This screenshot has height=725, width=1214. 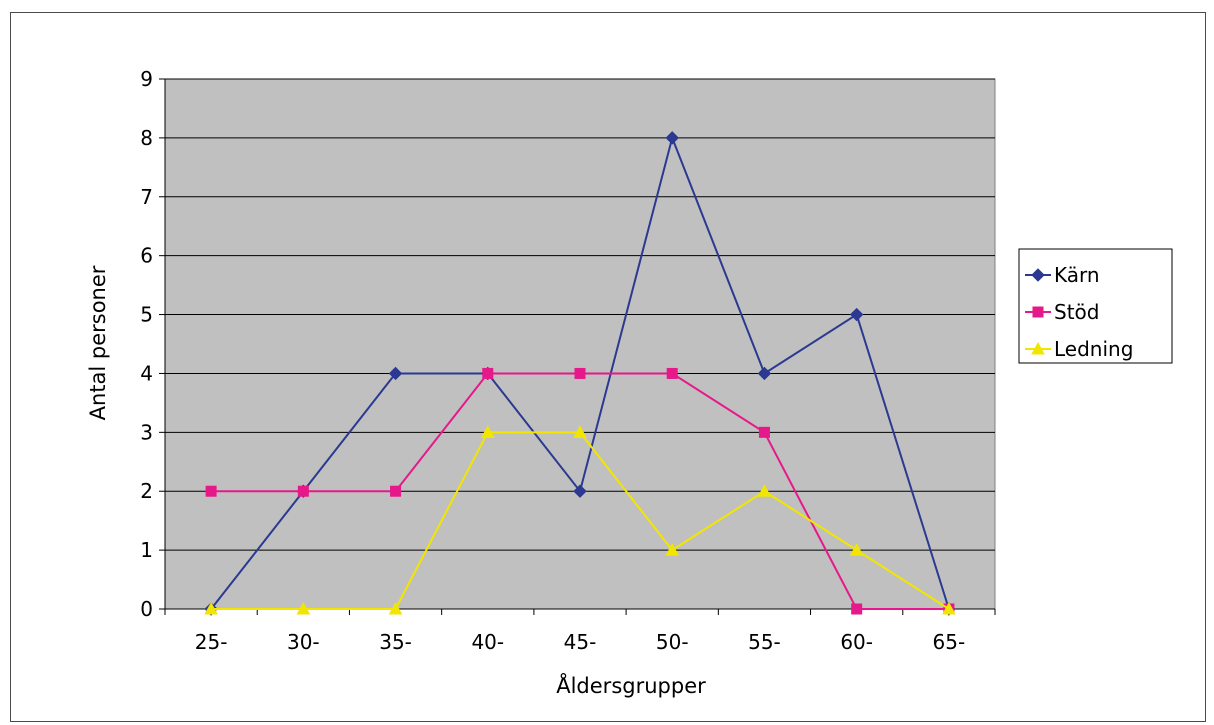 What do you see at coordinates (146, 79) in the screenshot?
I see `y-tick-label: 9` at bounding box center [146, 79].